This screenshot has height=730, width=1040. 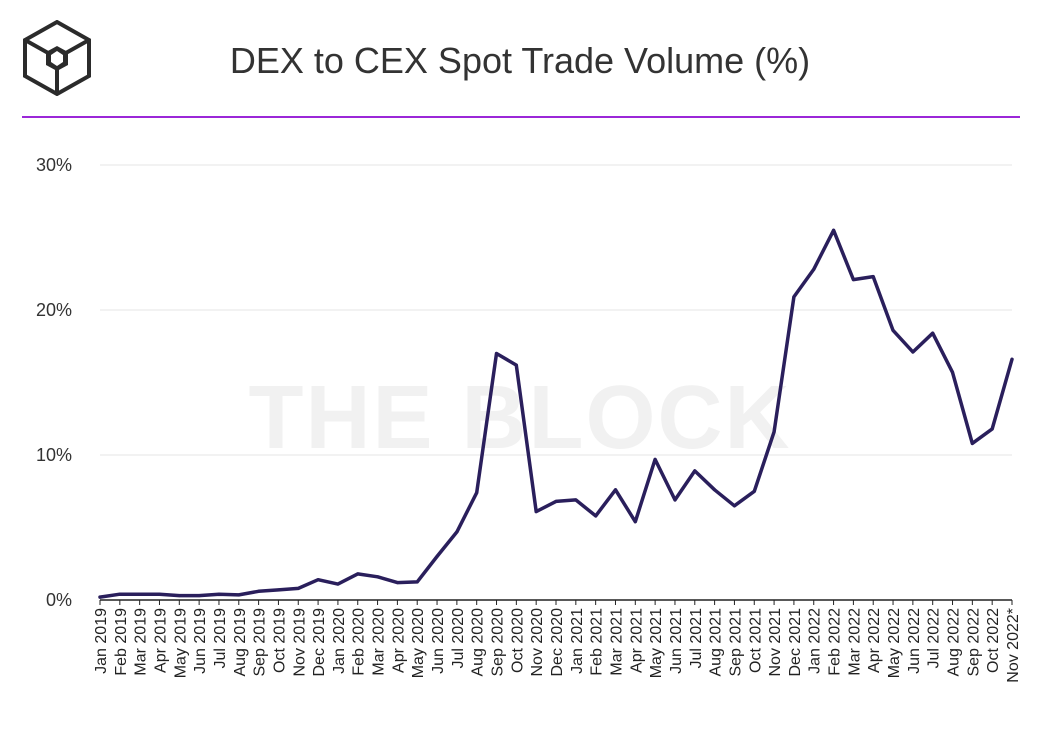 What do you see at coordinates (894, 643) in the screenshot?
I see `x-tick-label: May 2022` at bounding box center [894, 643].